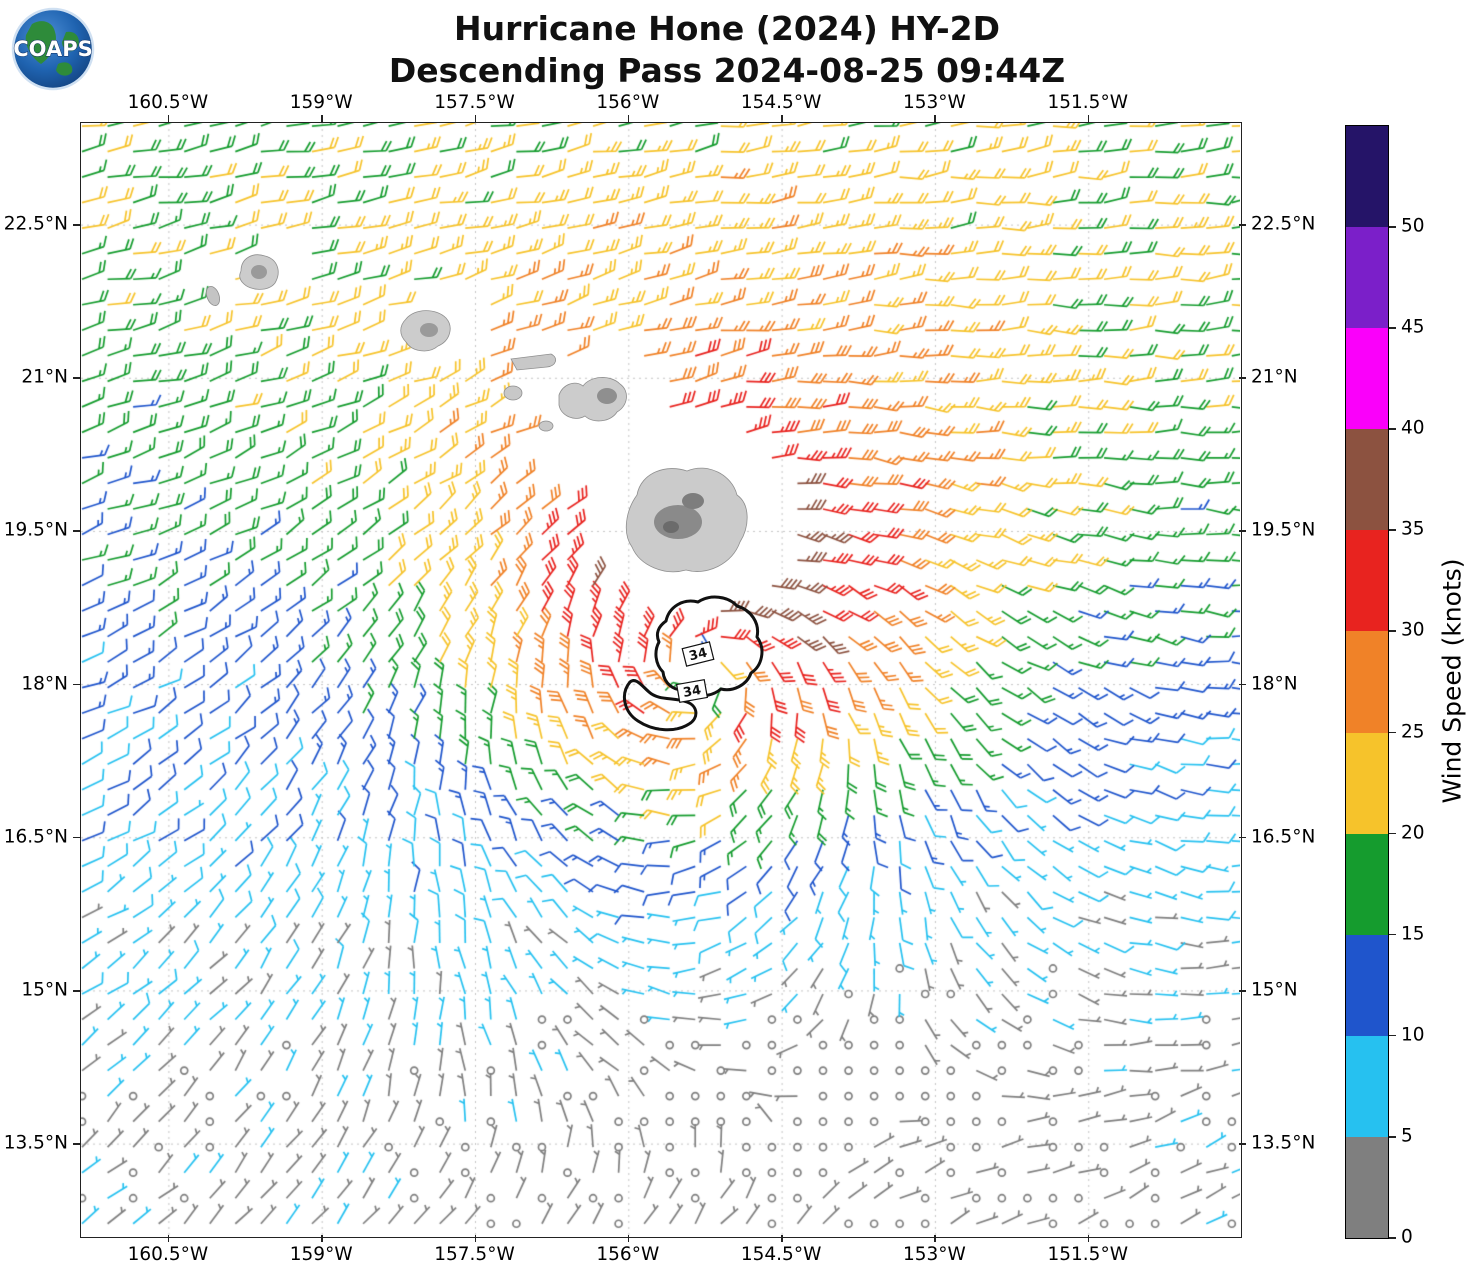 This screenshot has width=1481, height=1264. Describe the element at coordinates (1407, 1136) in the screenshot. I see `colorbar-tick-label: 5` at that location.